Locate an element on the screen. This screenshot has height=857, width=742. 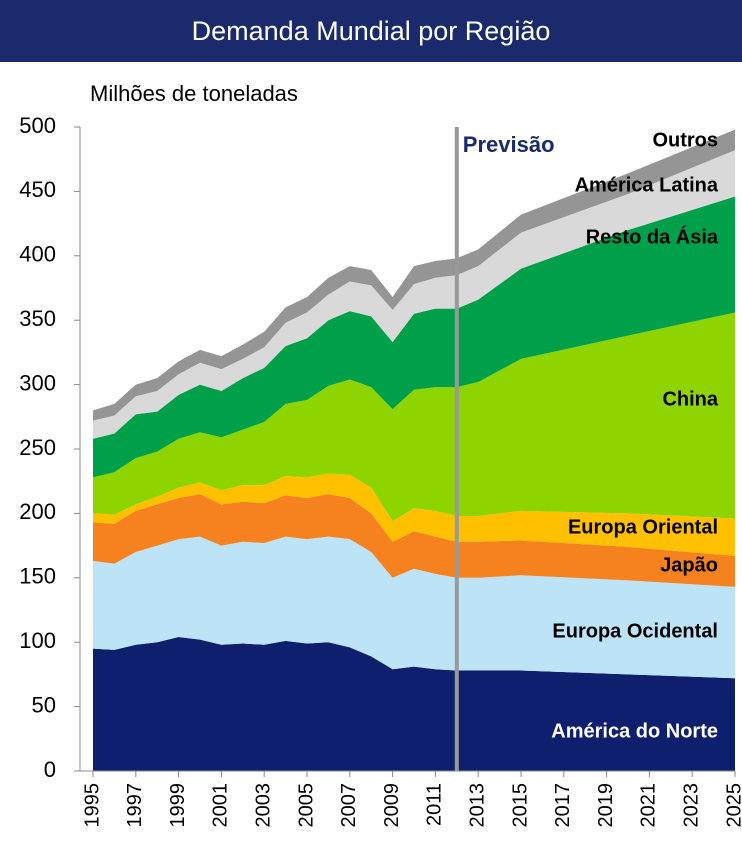
series-label: Resto da Ásia is located at coordinates (652, 236).